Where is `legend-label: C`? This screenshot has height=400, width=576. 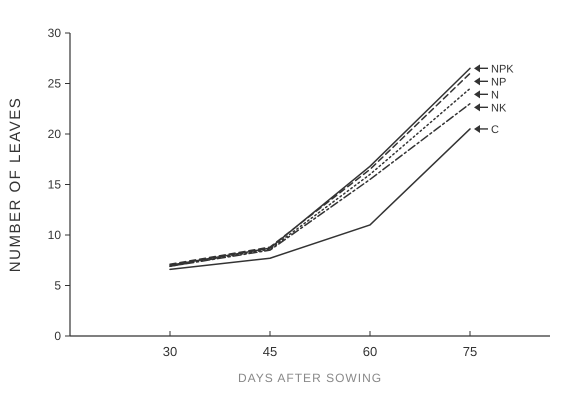 legend-label: C is located at coordinates (495, 130).